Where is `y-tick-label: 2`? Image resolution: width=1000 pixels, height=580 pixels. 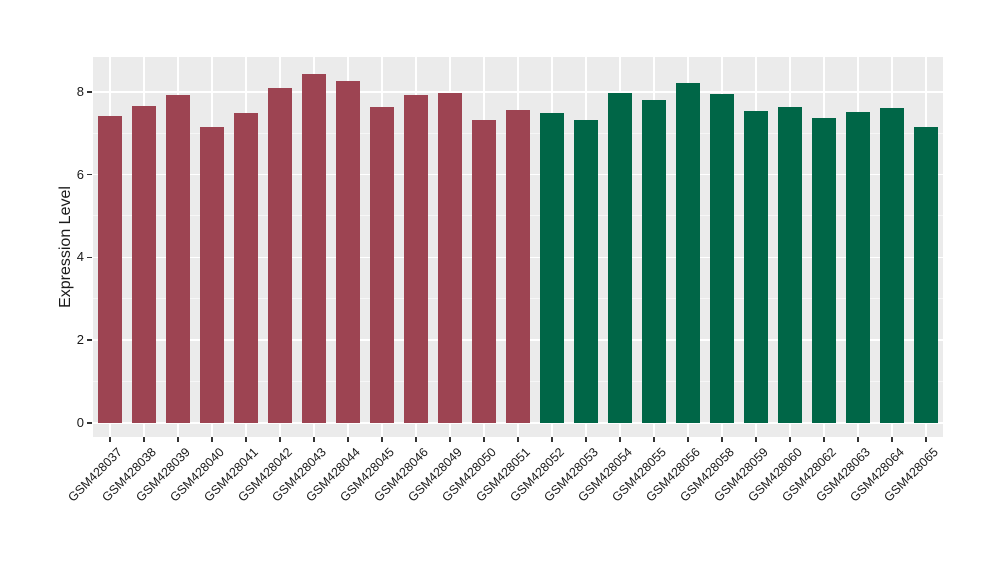
y-tick-label: 2 is located at coordinates (80, 340).